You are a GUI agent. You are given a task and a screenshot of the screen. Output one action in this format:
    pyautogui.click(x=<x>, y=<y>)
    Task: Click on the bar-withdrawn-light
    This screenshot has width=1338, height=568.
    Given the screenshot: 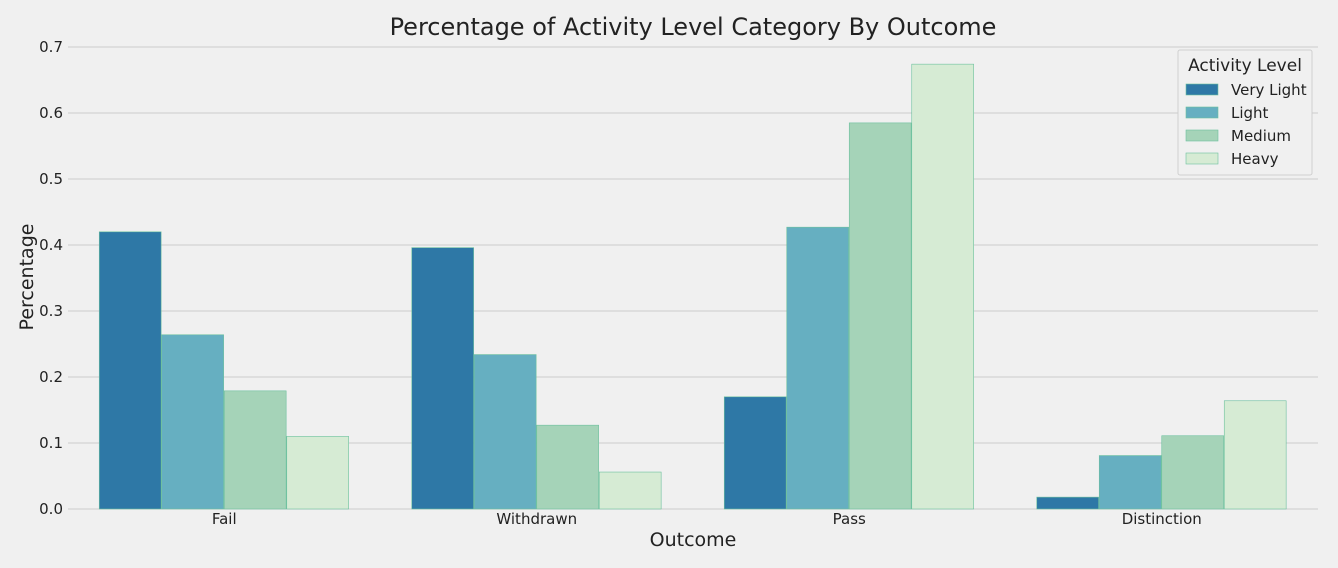 What is the action you would take?
    pyautogui.click(x=505, y=432)
    